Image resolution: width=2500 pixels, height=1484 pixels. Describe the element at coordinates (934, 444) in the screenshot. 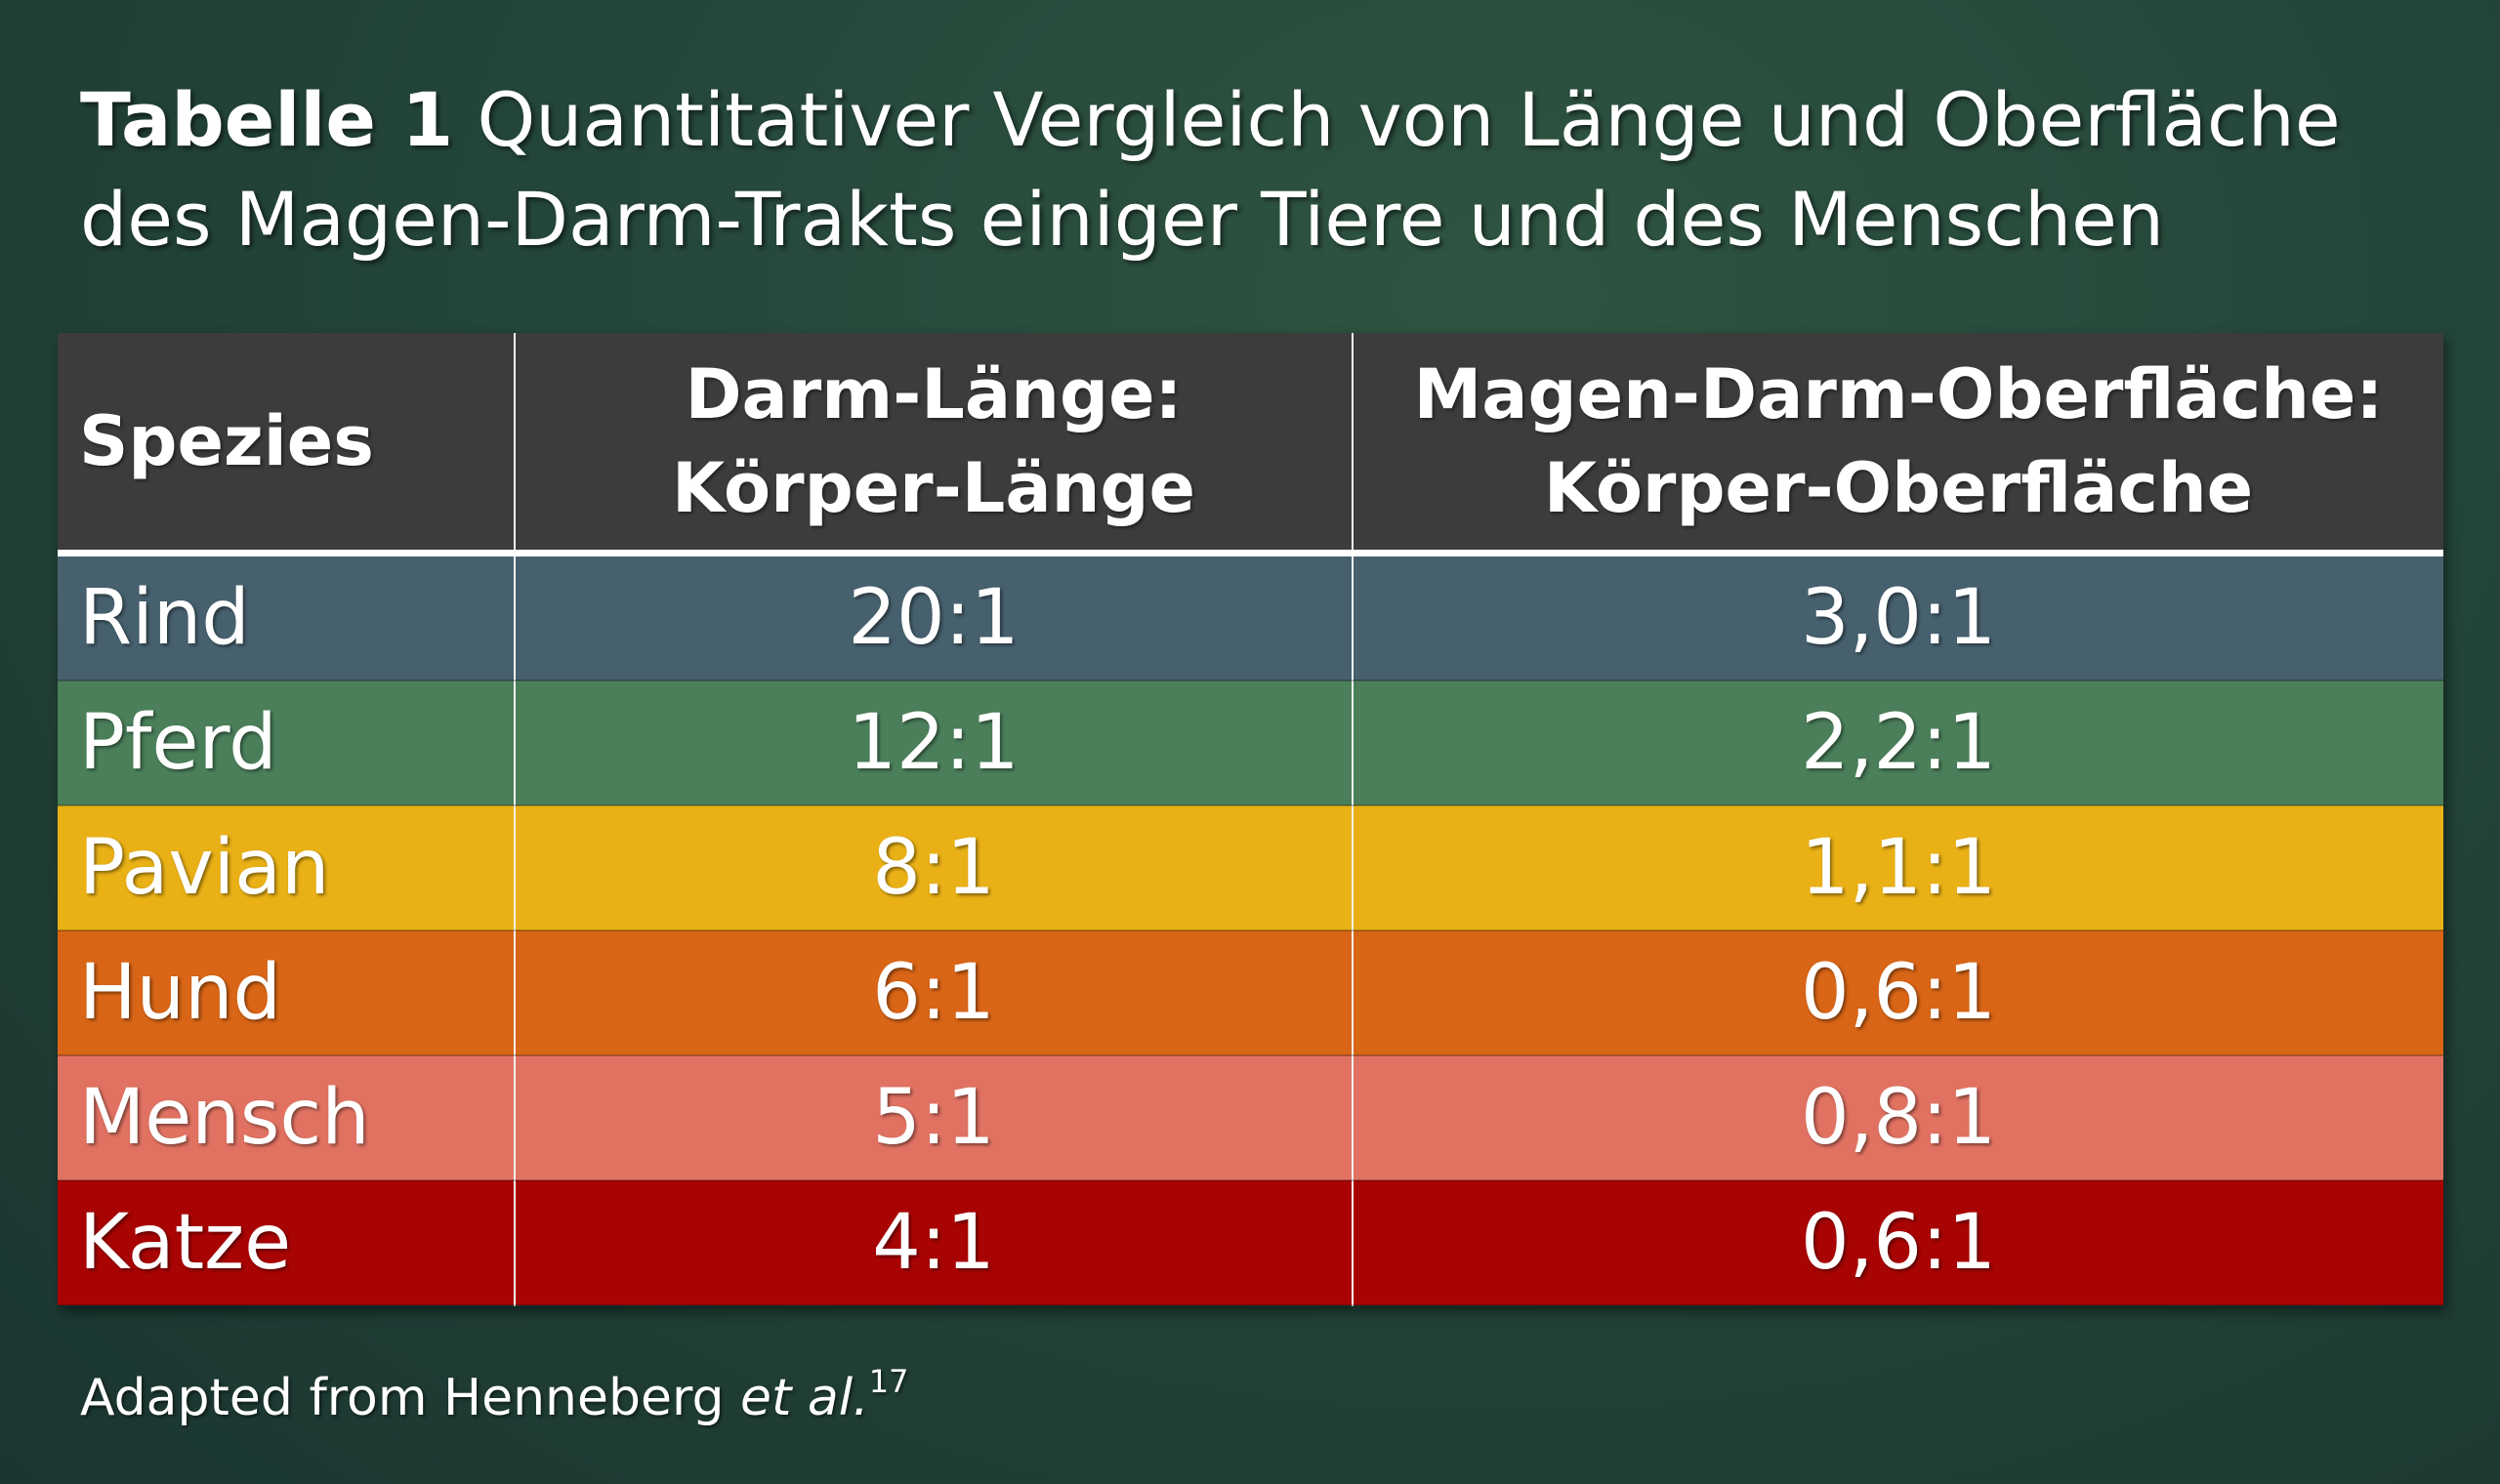

I see `header-length-ratio: Darm-Länge: Körper-Länge` at that location.